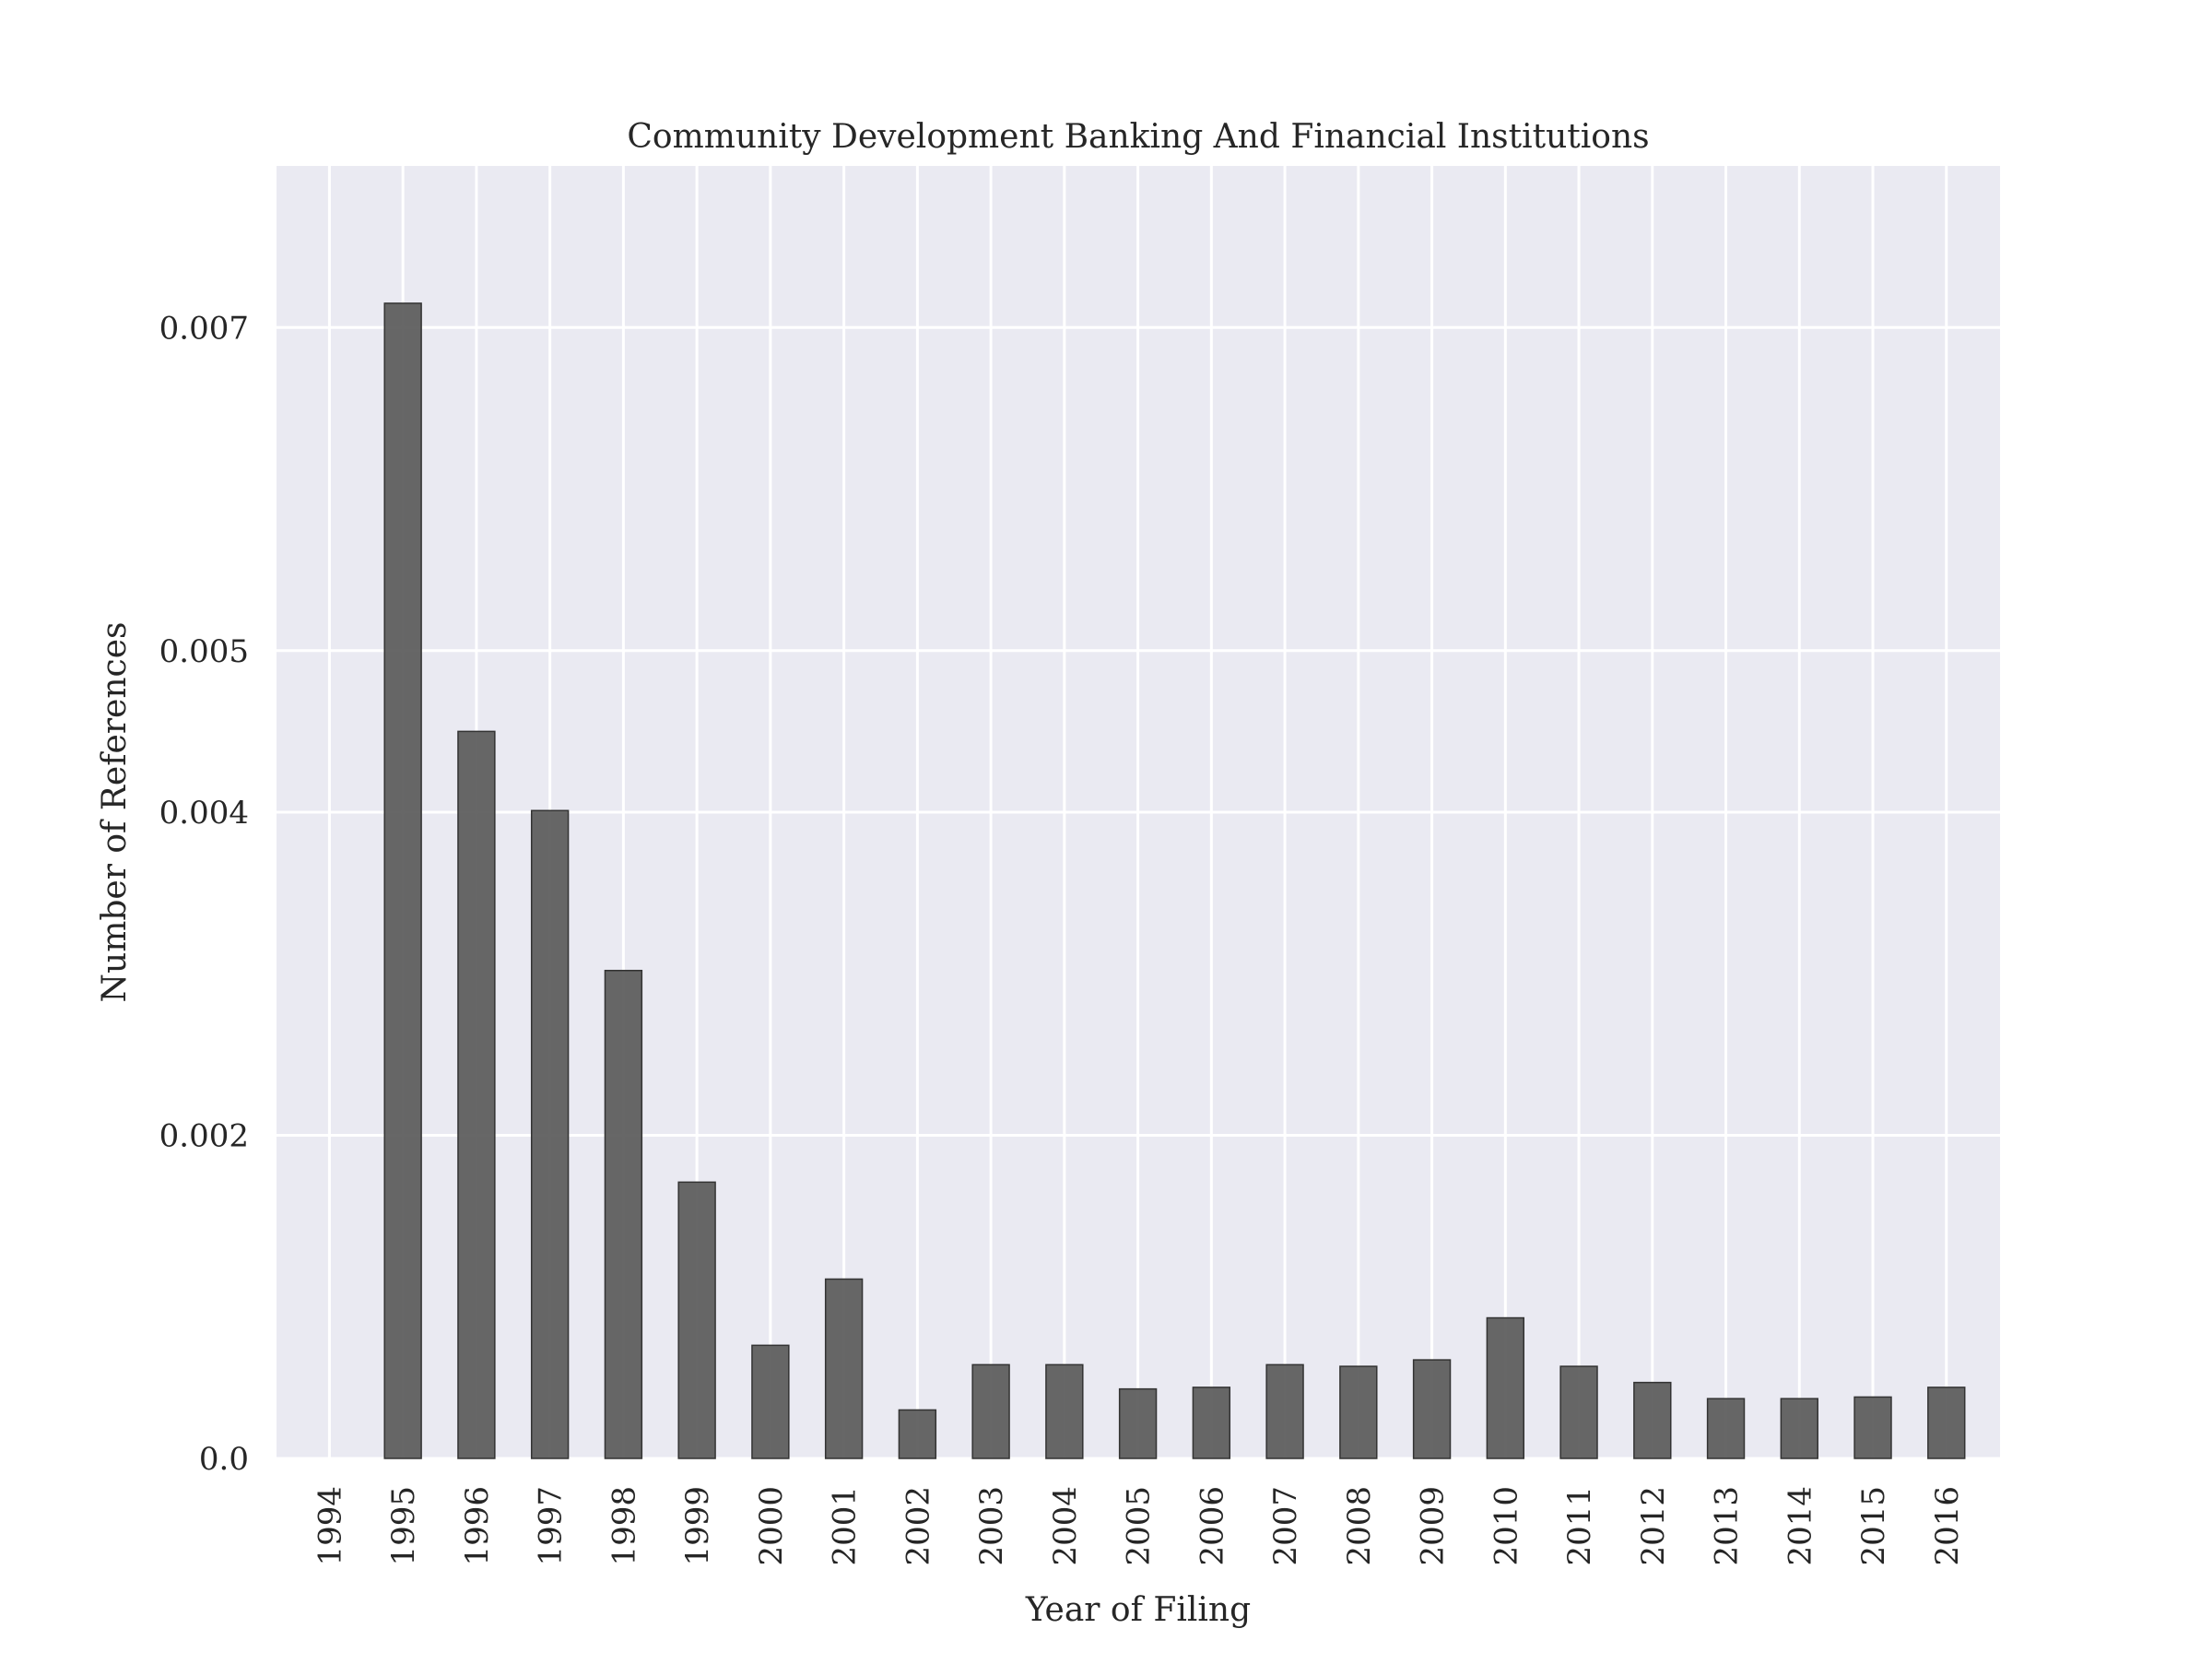 This screenshot has width=2212, height=1664. What do you see at coordinates (1433, 1526) in the screenshot?
I see `x-tick-label: 2009` at bounding box center [1433, 1526].